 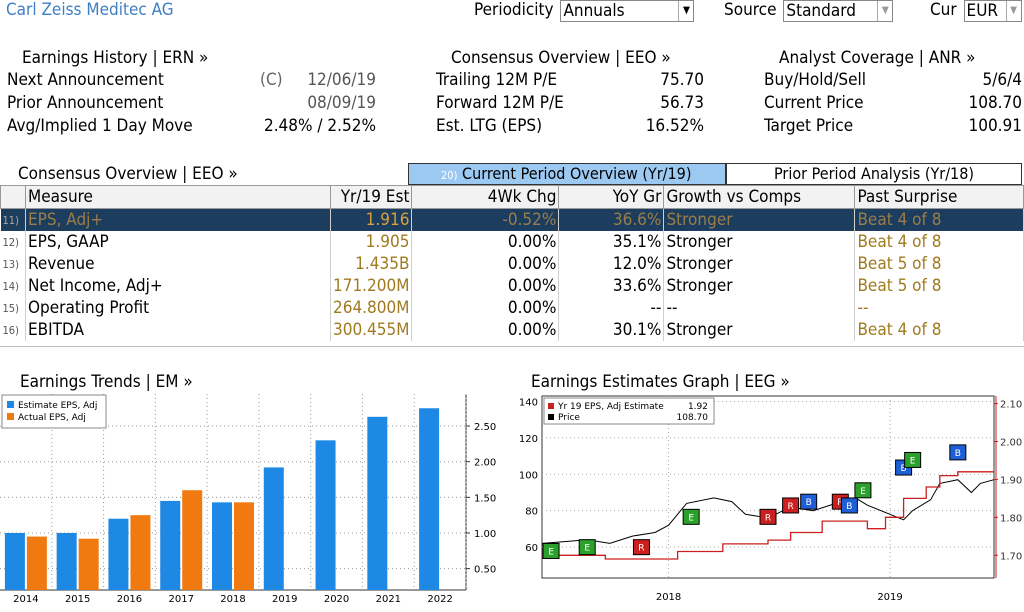 What do you see at coordinates (982, 11) in the screenshot?
I see `currency-value: EUR` at bounding box center [982, 11].